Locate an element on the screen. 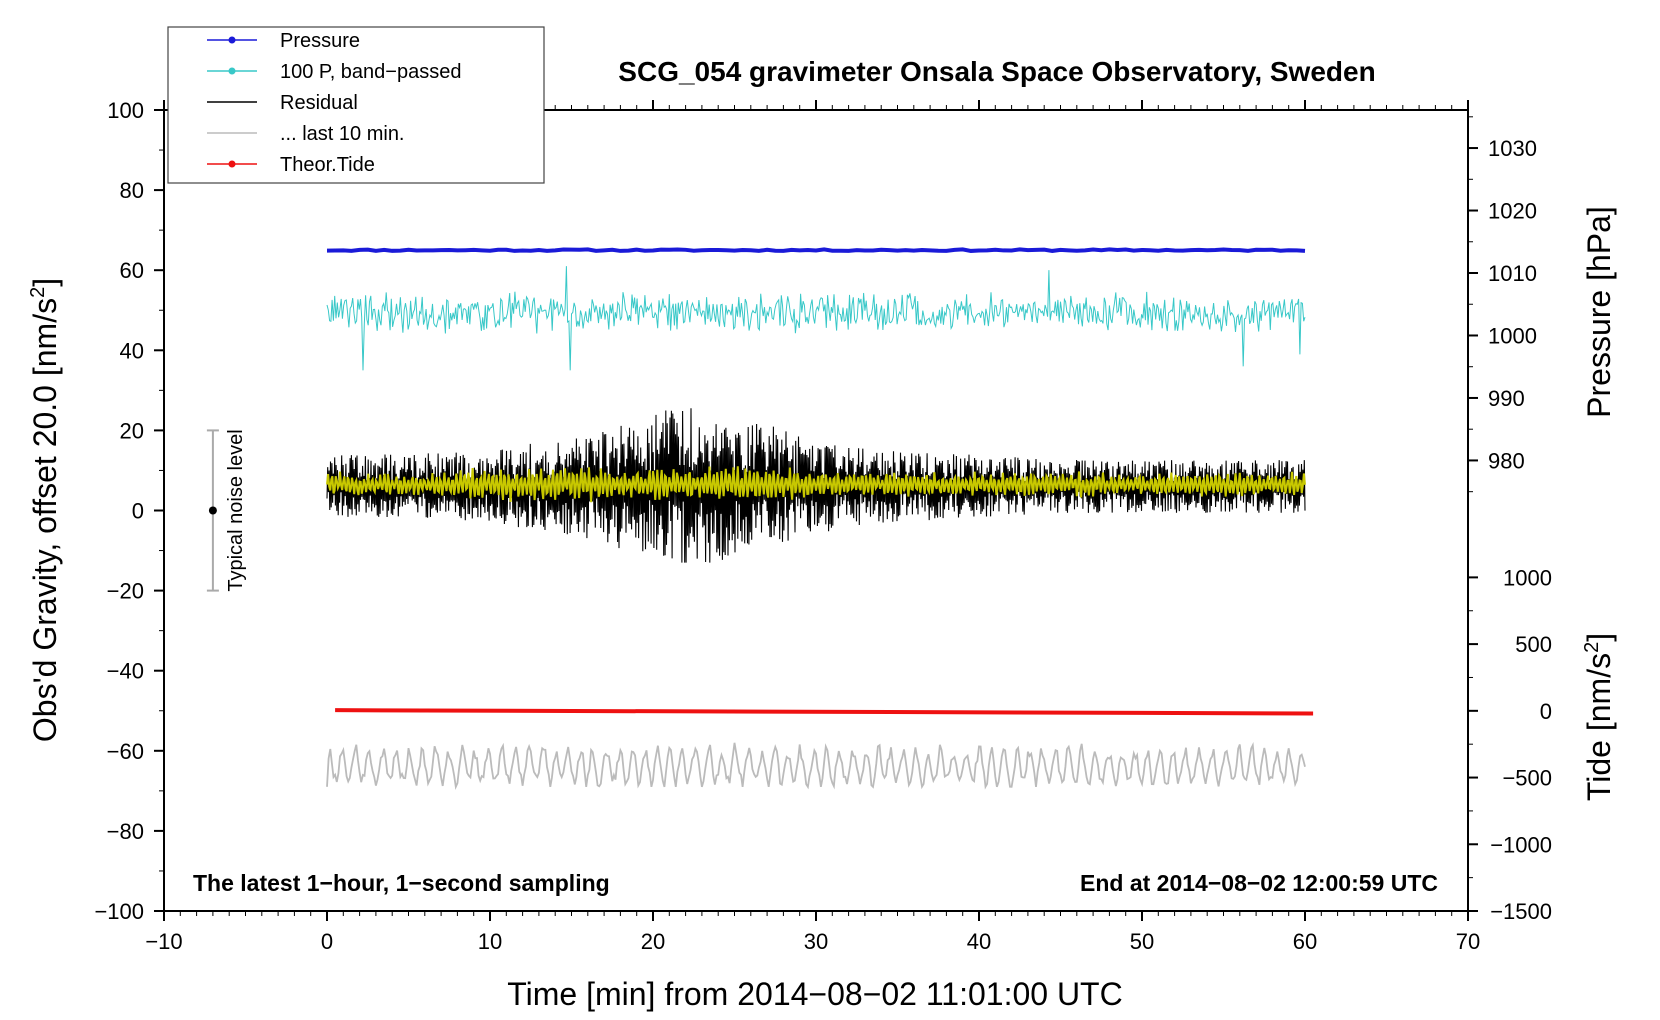 The width and height of the screenshot is (1660, 1020). legend-label: Residual is located at coordinates (319, 103).